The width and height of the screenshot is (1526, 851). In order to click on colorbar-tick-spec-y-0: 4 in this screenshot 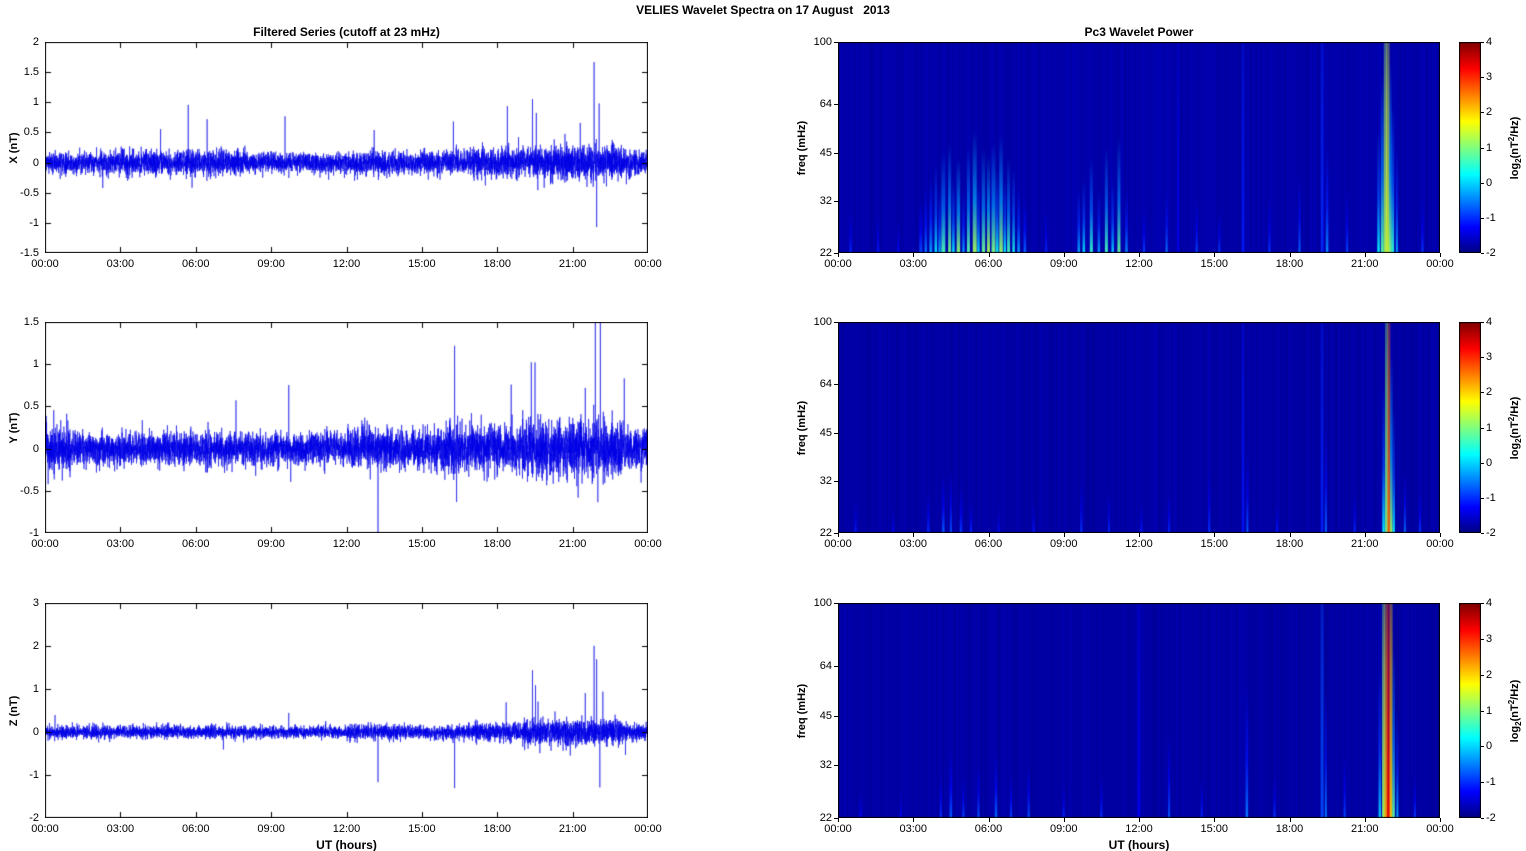, I will do `click(1489, 322)`.